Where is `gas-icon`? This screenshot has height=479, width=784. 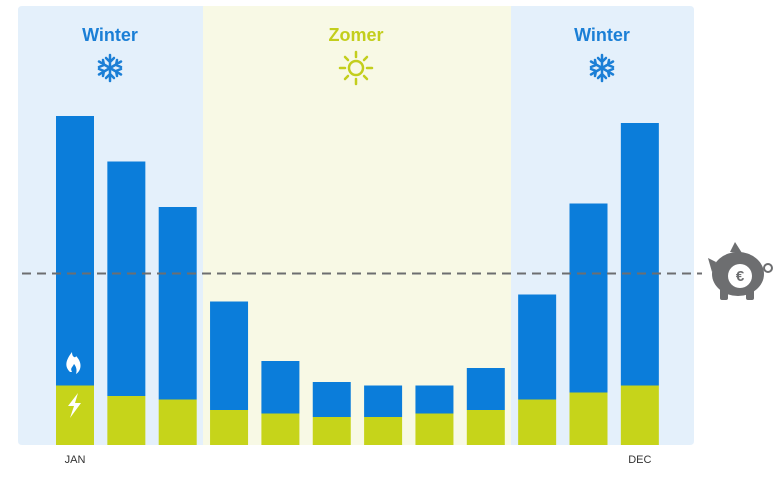 gas-icon is located at coordinates (73, 363).